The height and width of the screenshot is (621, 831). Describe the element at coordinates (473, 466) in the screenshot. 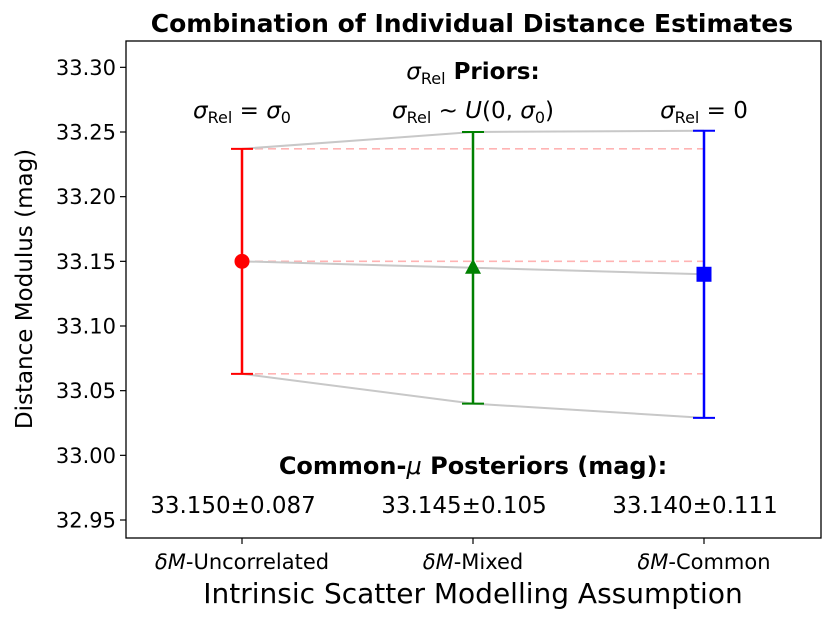

I see `posteriors-heading: Common-μ Posteriors (mag):` at that location.